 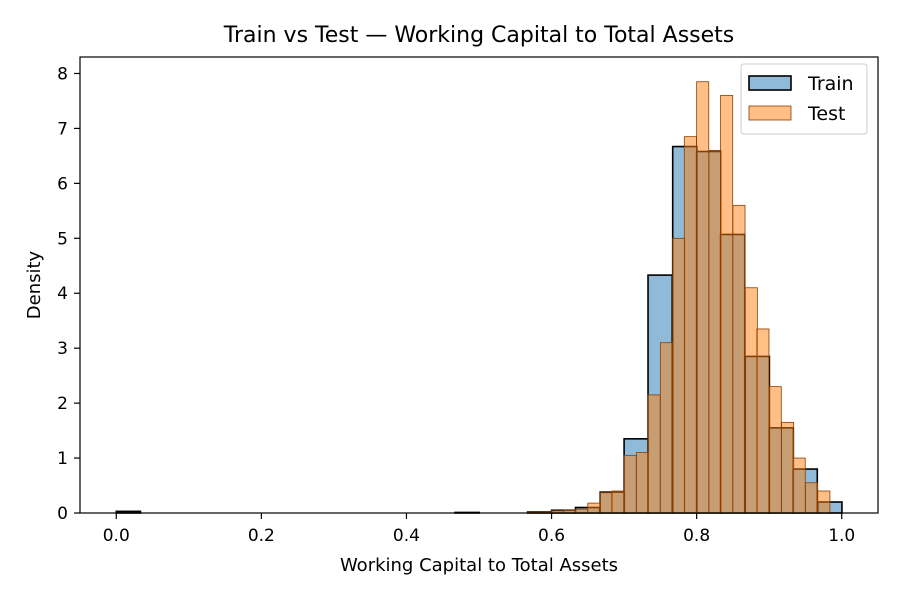 I want to click on y-tick-label: 0, so click(x=62, y=514).